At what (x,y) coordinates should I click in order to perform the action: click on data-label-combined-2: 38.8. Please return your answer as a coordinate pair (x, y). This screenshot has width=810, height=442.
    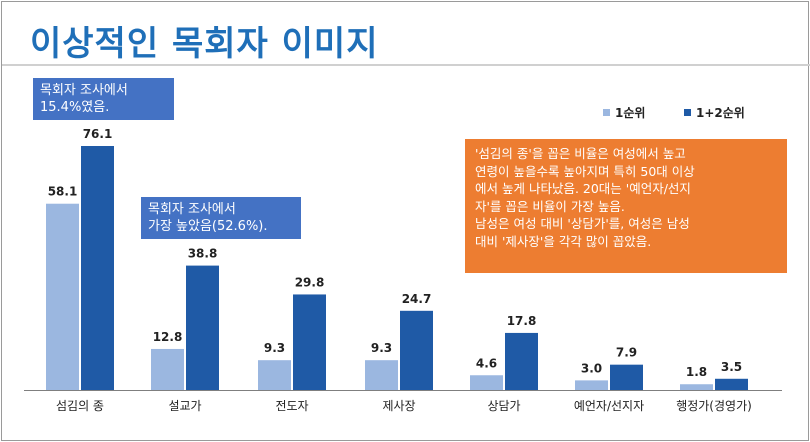
    Looking at the image, I should click on (203, 254).